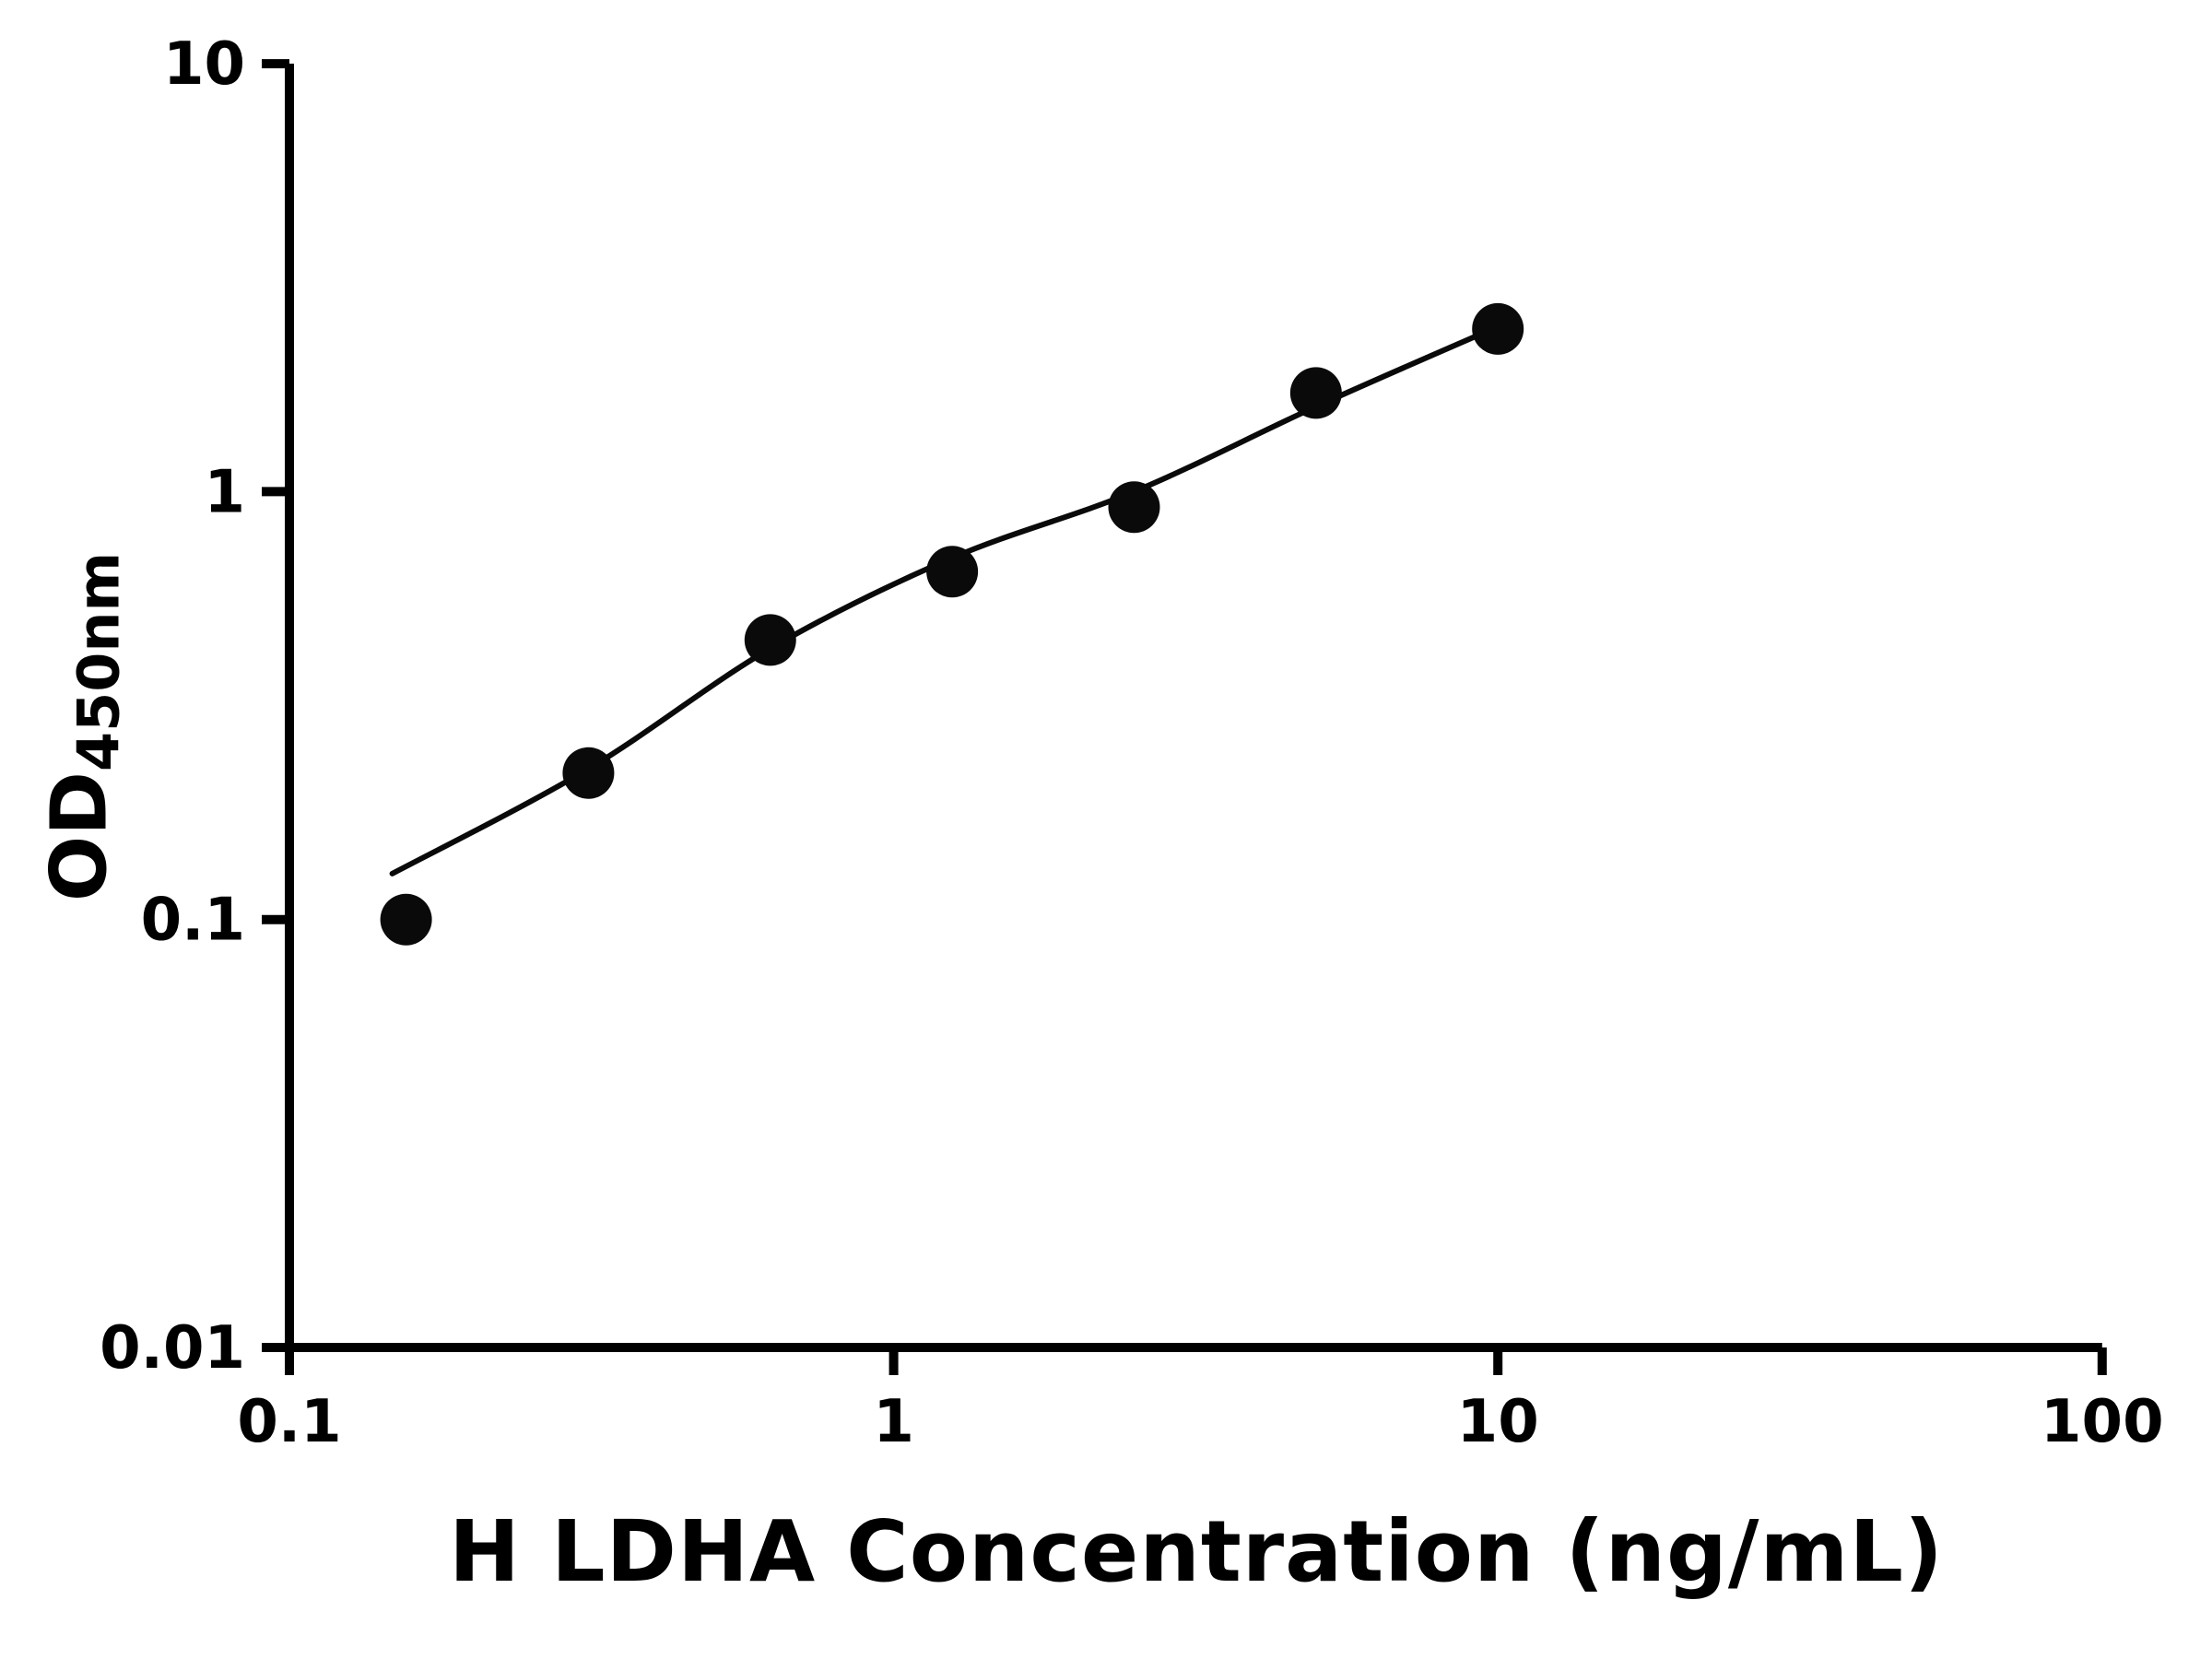 Image resolution: width=2212 pixels, height=1659 pixels. I want to click on x-tick-label: 10, so click(1498, 1422).